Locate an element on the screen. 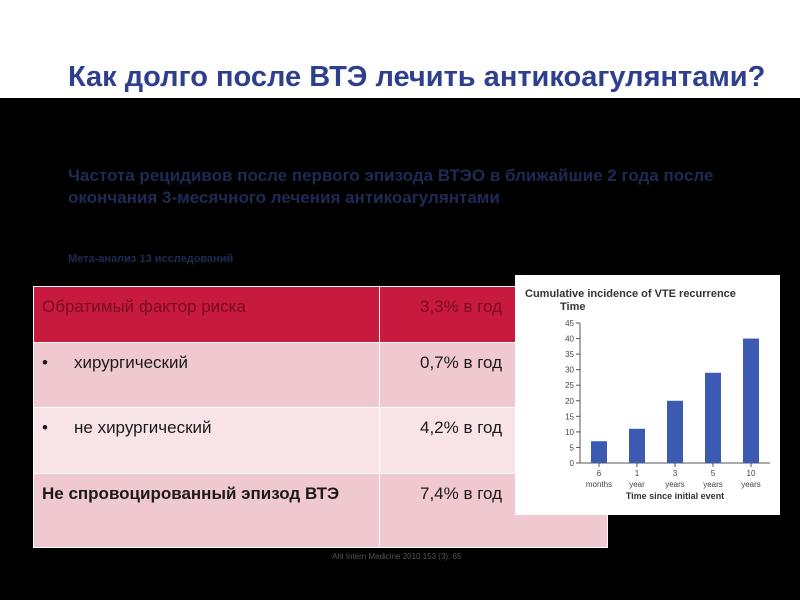  table-row: • хирургический 0,7% в год is located at coordinates (320, 375).